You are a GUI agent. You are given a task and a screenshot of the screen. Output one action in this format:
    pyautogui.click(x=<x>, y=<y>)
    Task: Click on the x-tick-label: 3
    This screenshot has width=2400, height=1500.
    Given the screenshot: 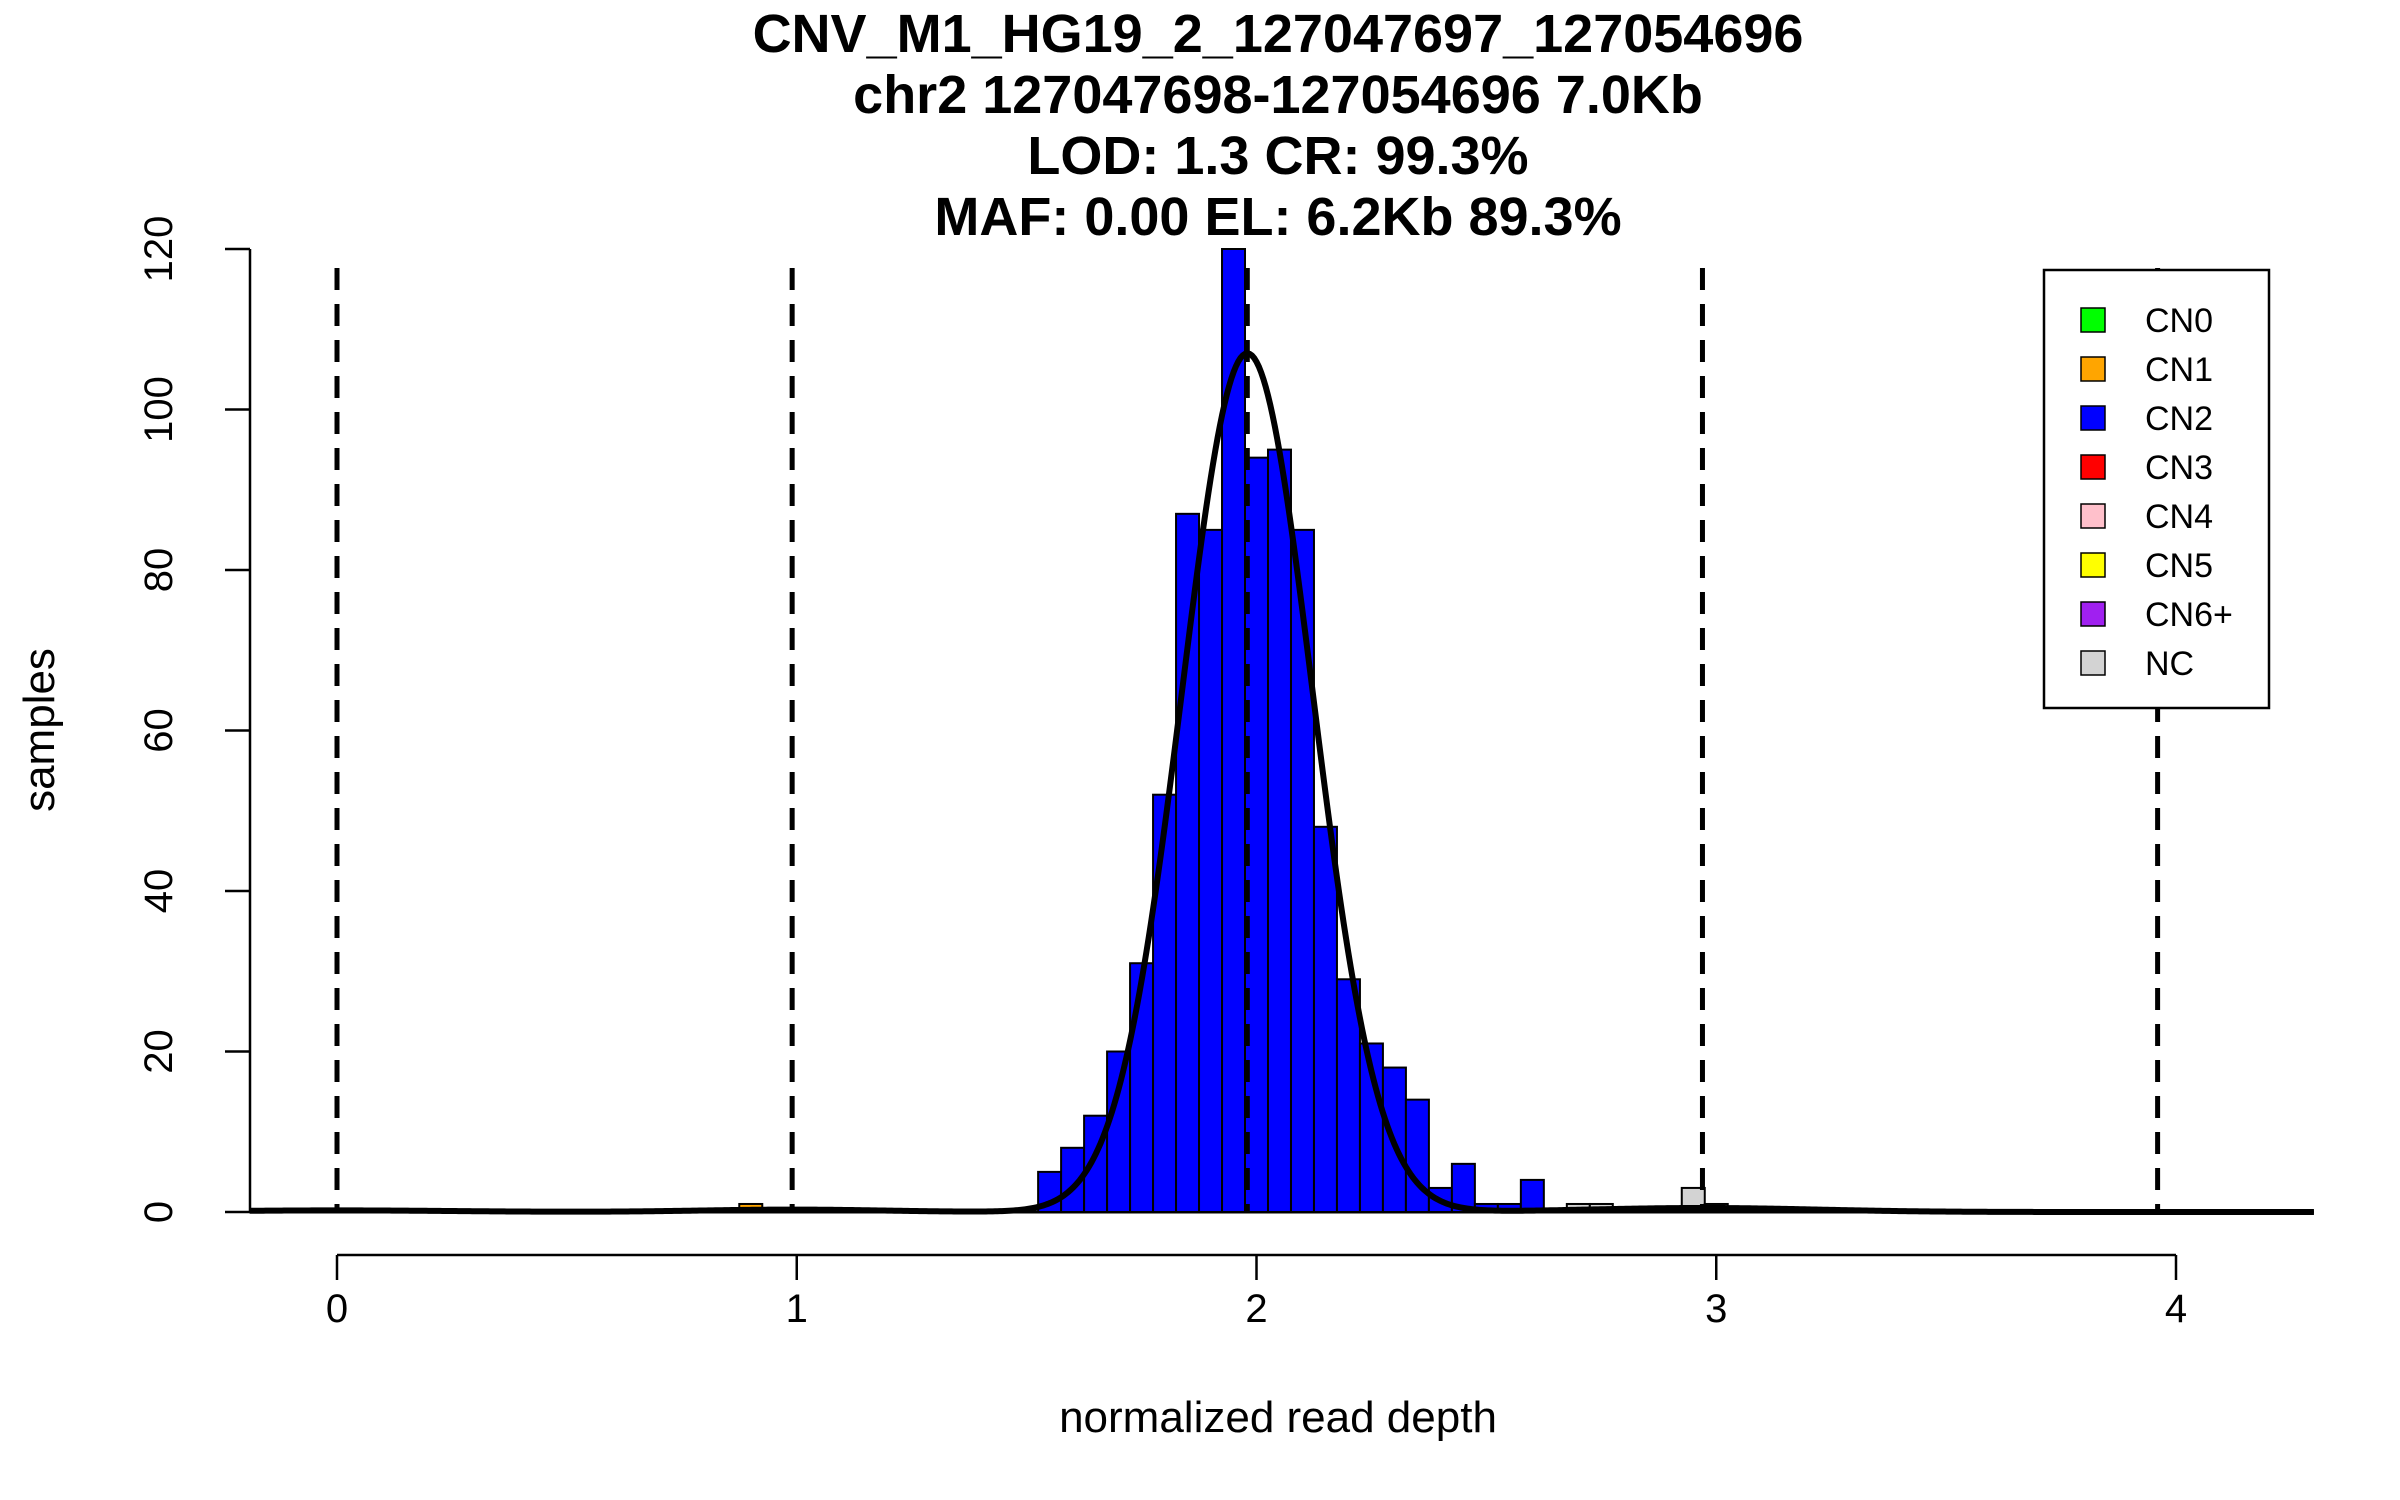 What is the action you would take?
    pyautogui.click(x=1716, y=1309)
    